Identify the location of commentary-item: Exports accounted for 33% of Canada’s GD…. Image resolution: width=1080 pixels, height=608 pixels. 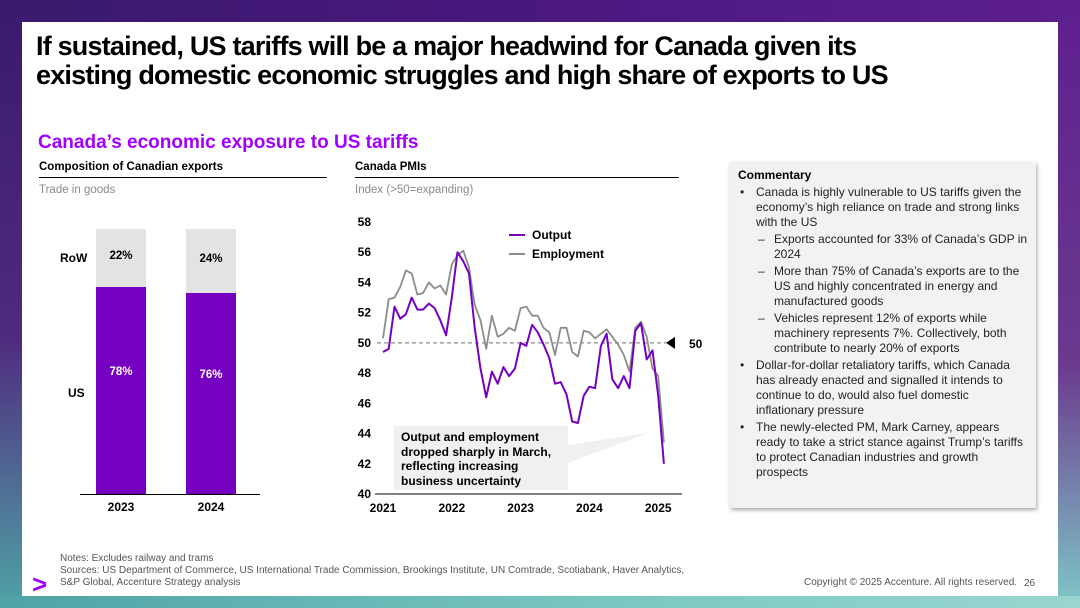
(883, 247).